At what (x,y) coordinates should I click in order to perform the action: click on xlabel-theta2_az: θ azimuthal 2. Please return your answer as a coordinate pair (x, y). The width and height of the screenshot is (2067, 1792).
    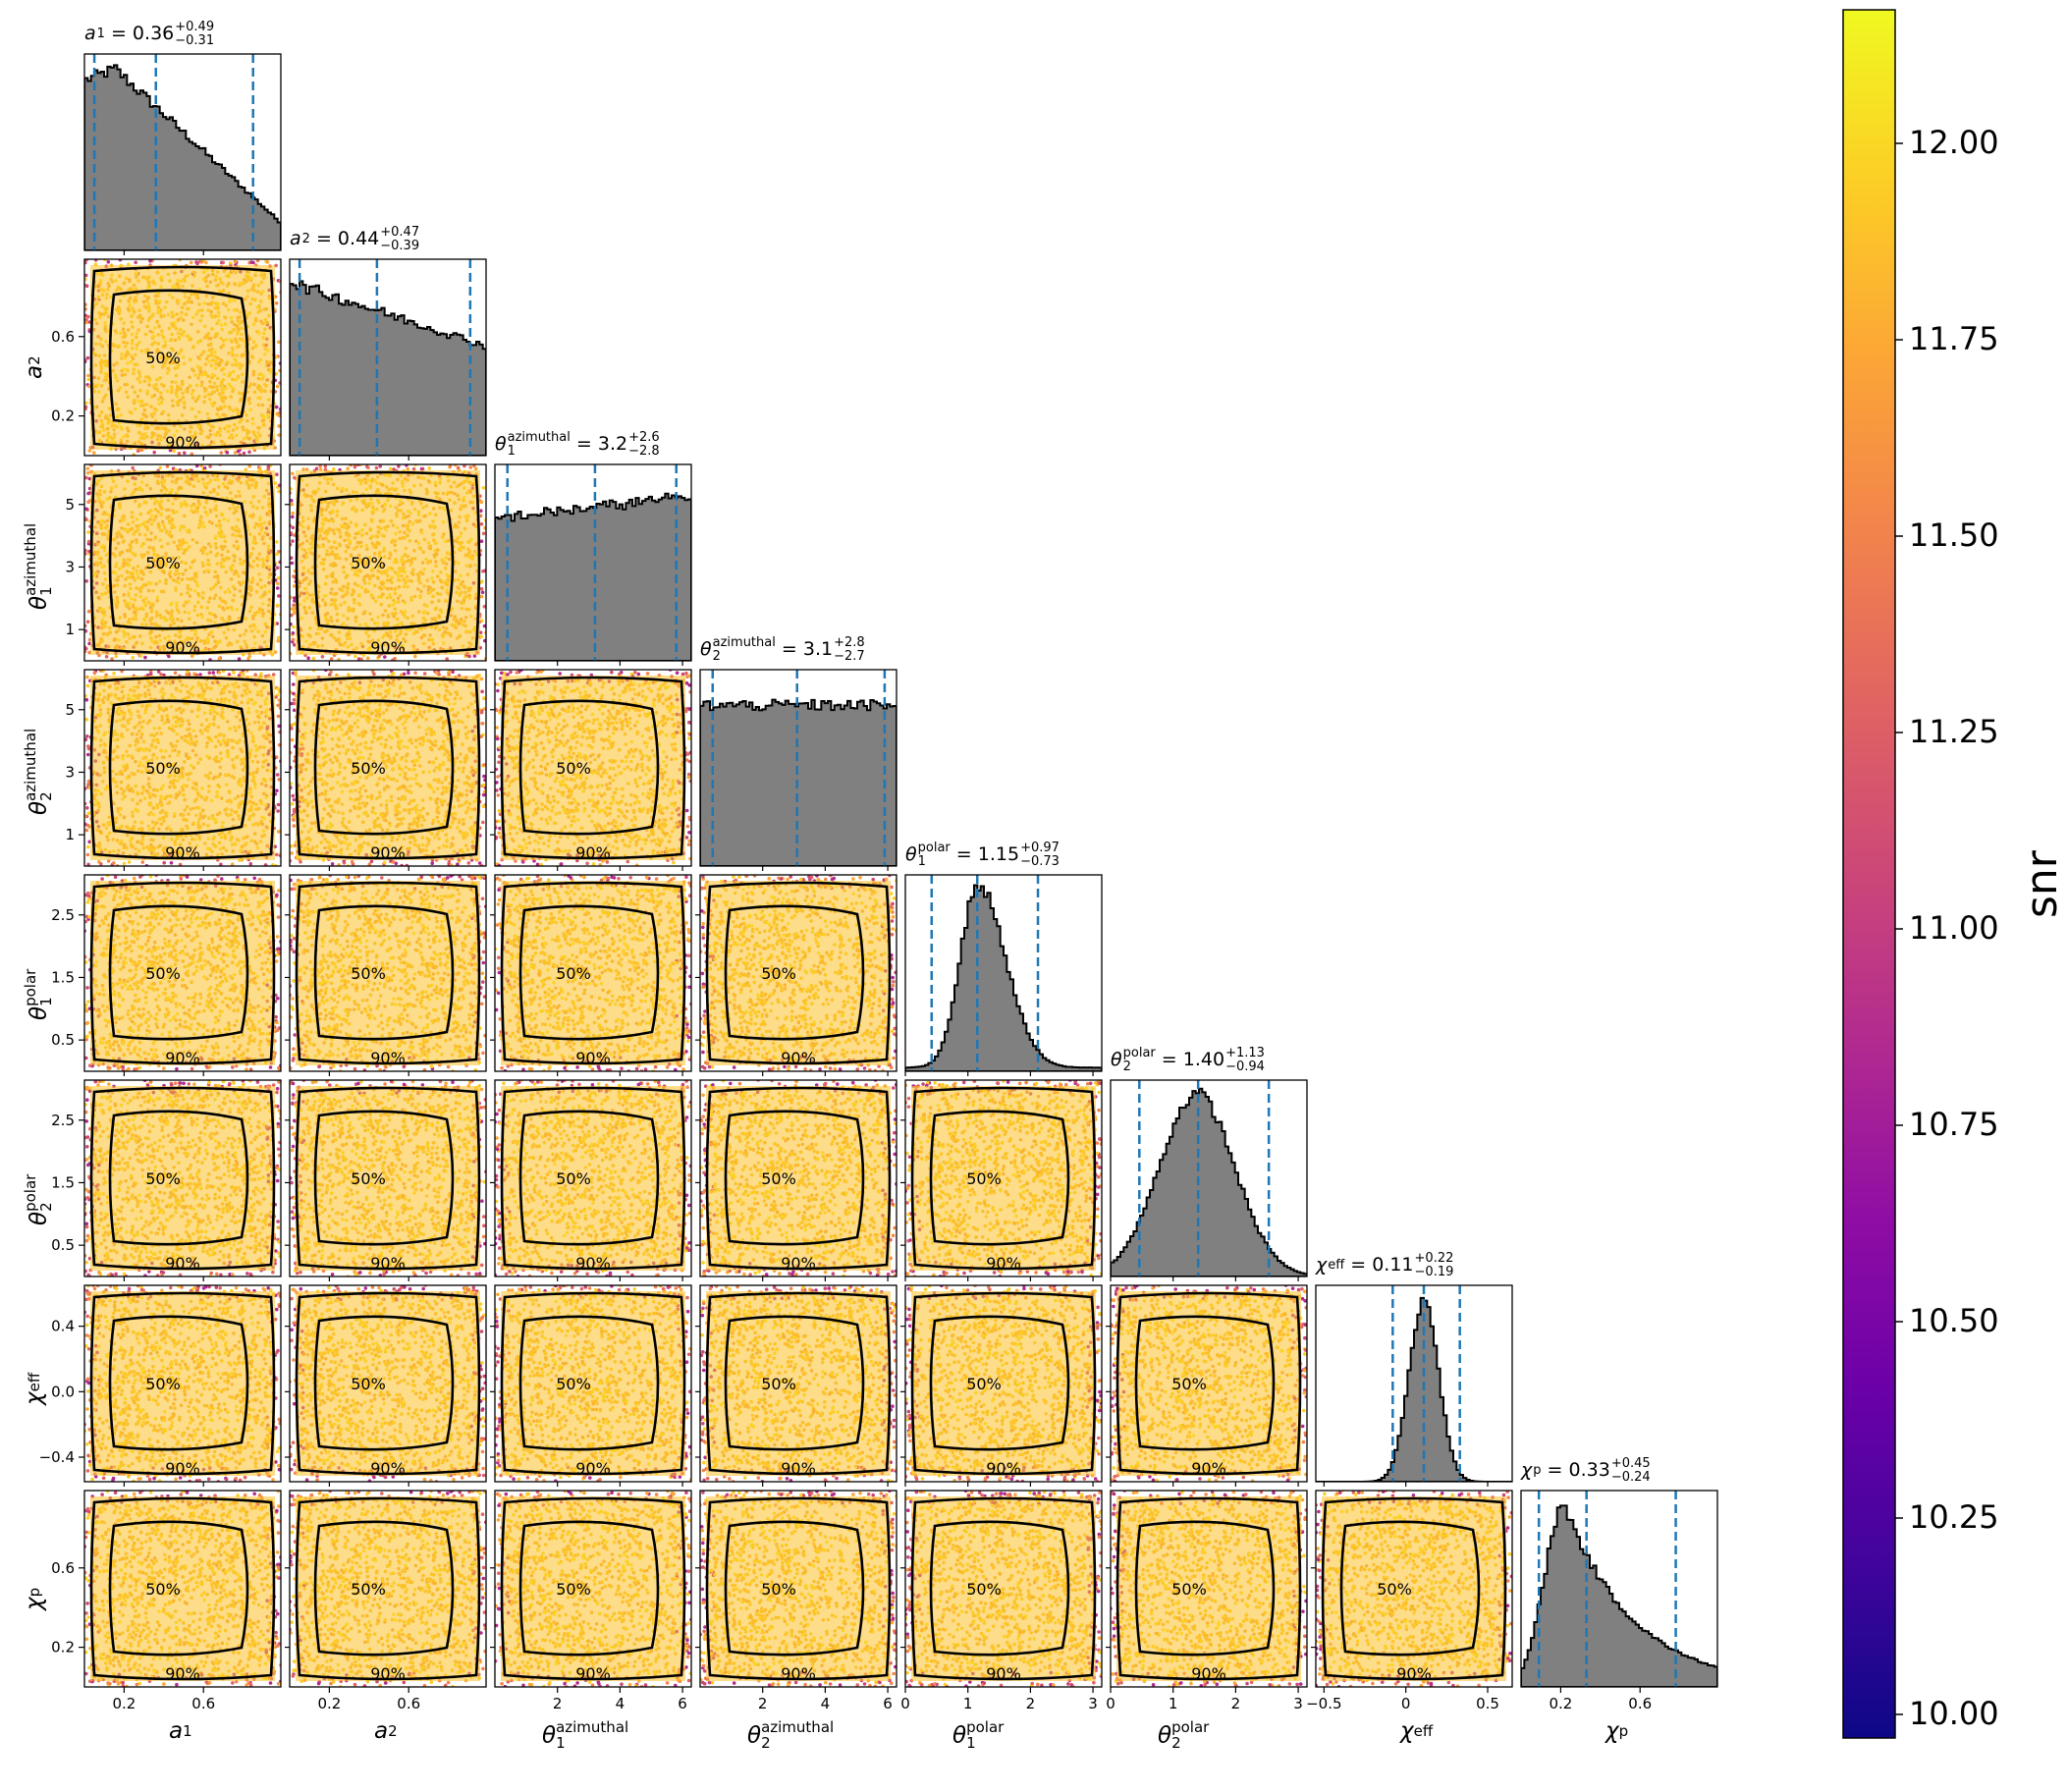
    Looking at the image, I should click on (790, 1736).